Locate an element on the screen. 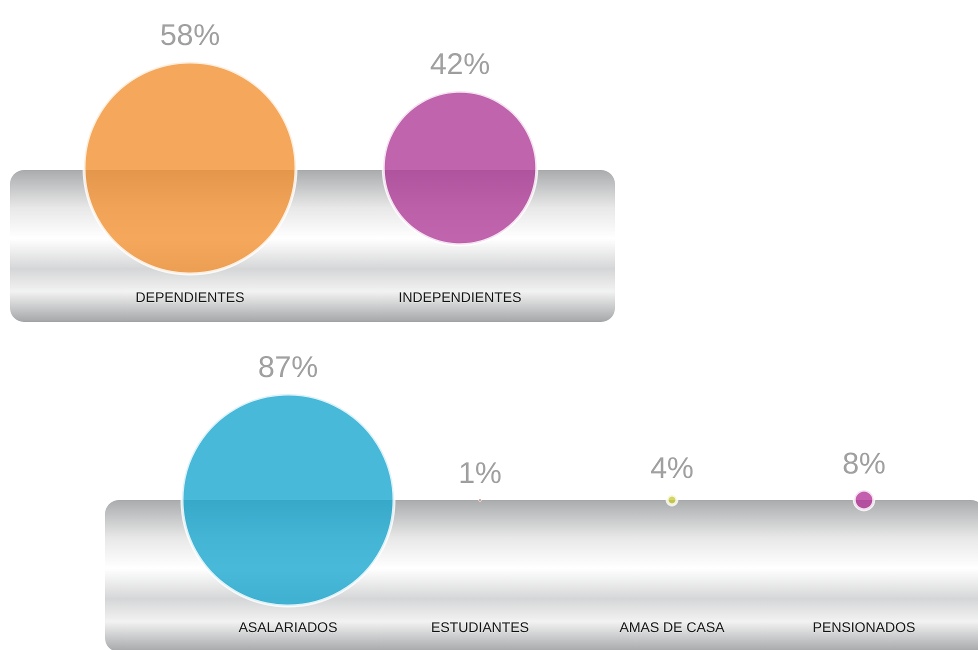 This screenshot has width=978, height=650. data-label: 8% is located at coordinates (864, 463).